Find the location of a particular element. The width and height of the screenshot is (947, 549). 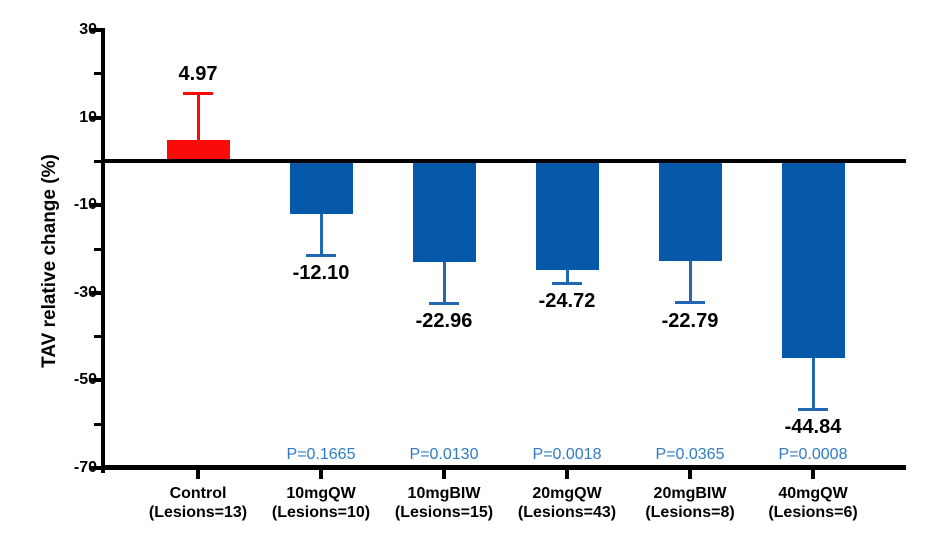

x-category-lesions-label: (Lesions=43) is located at coordinates (567, 512).